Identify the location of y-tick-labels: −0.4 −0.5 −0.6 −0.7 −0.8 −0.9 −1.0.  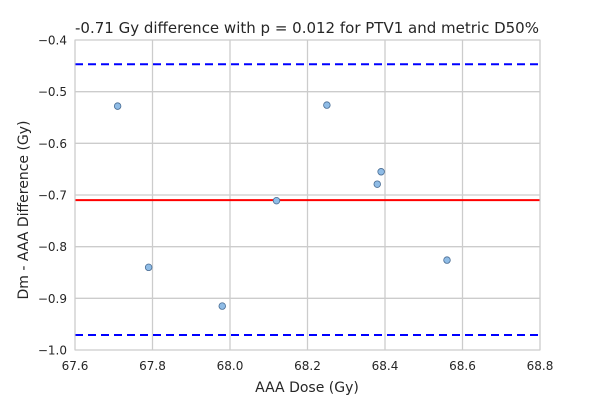
(52, 196).